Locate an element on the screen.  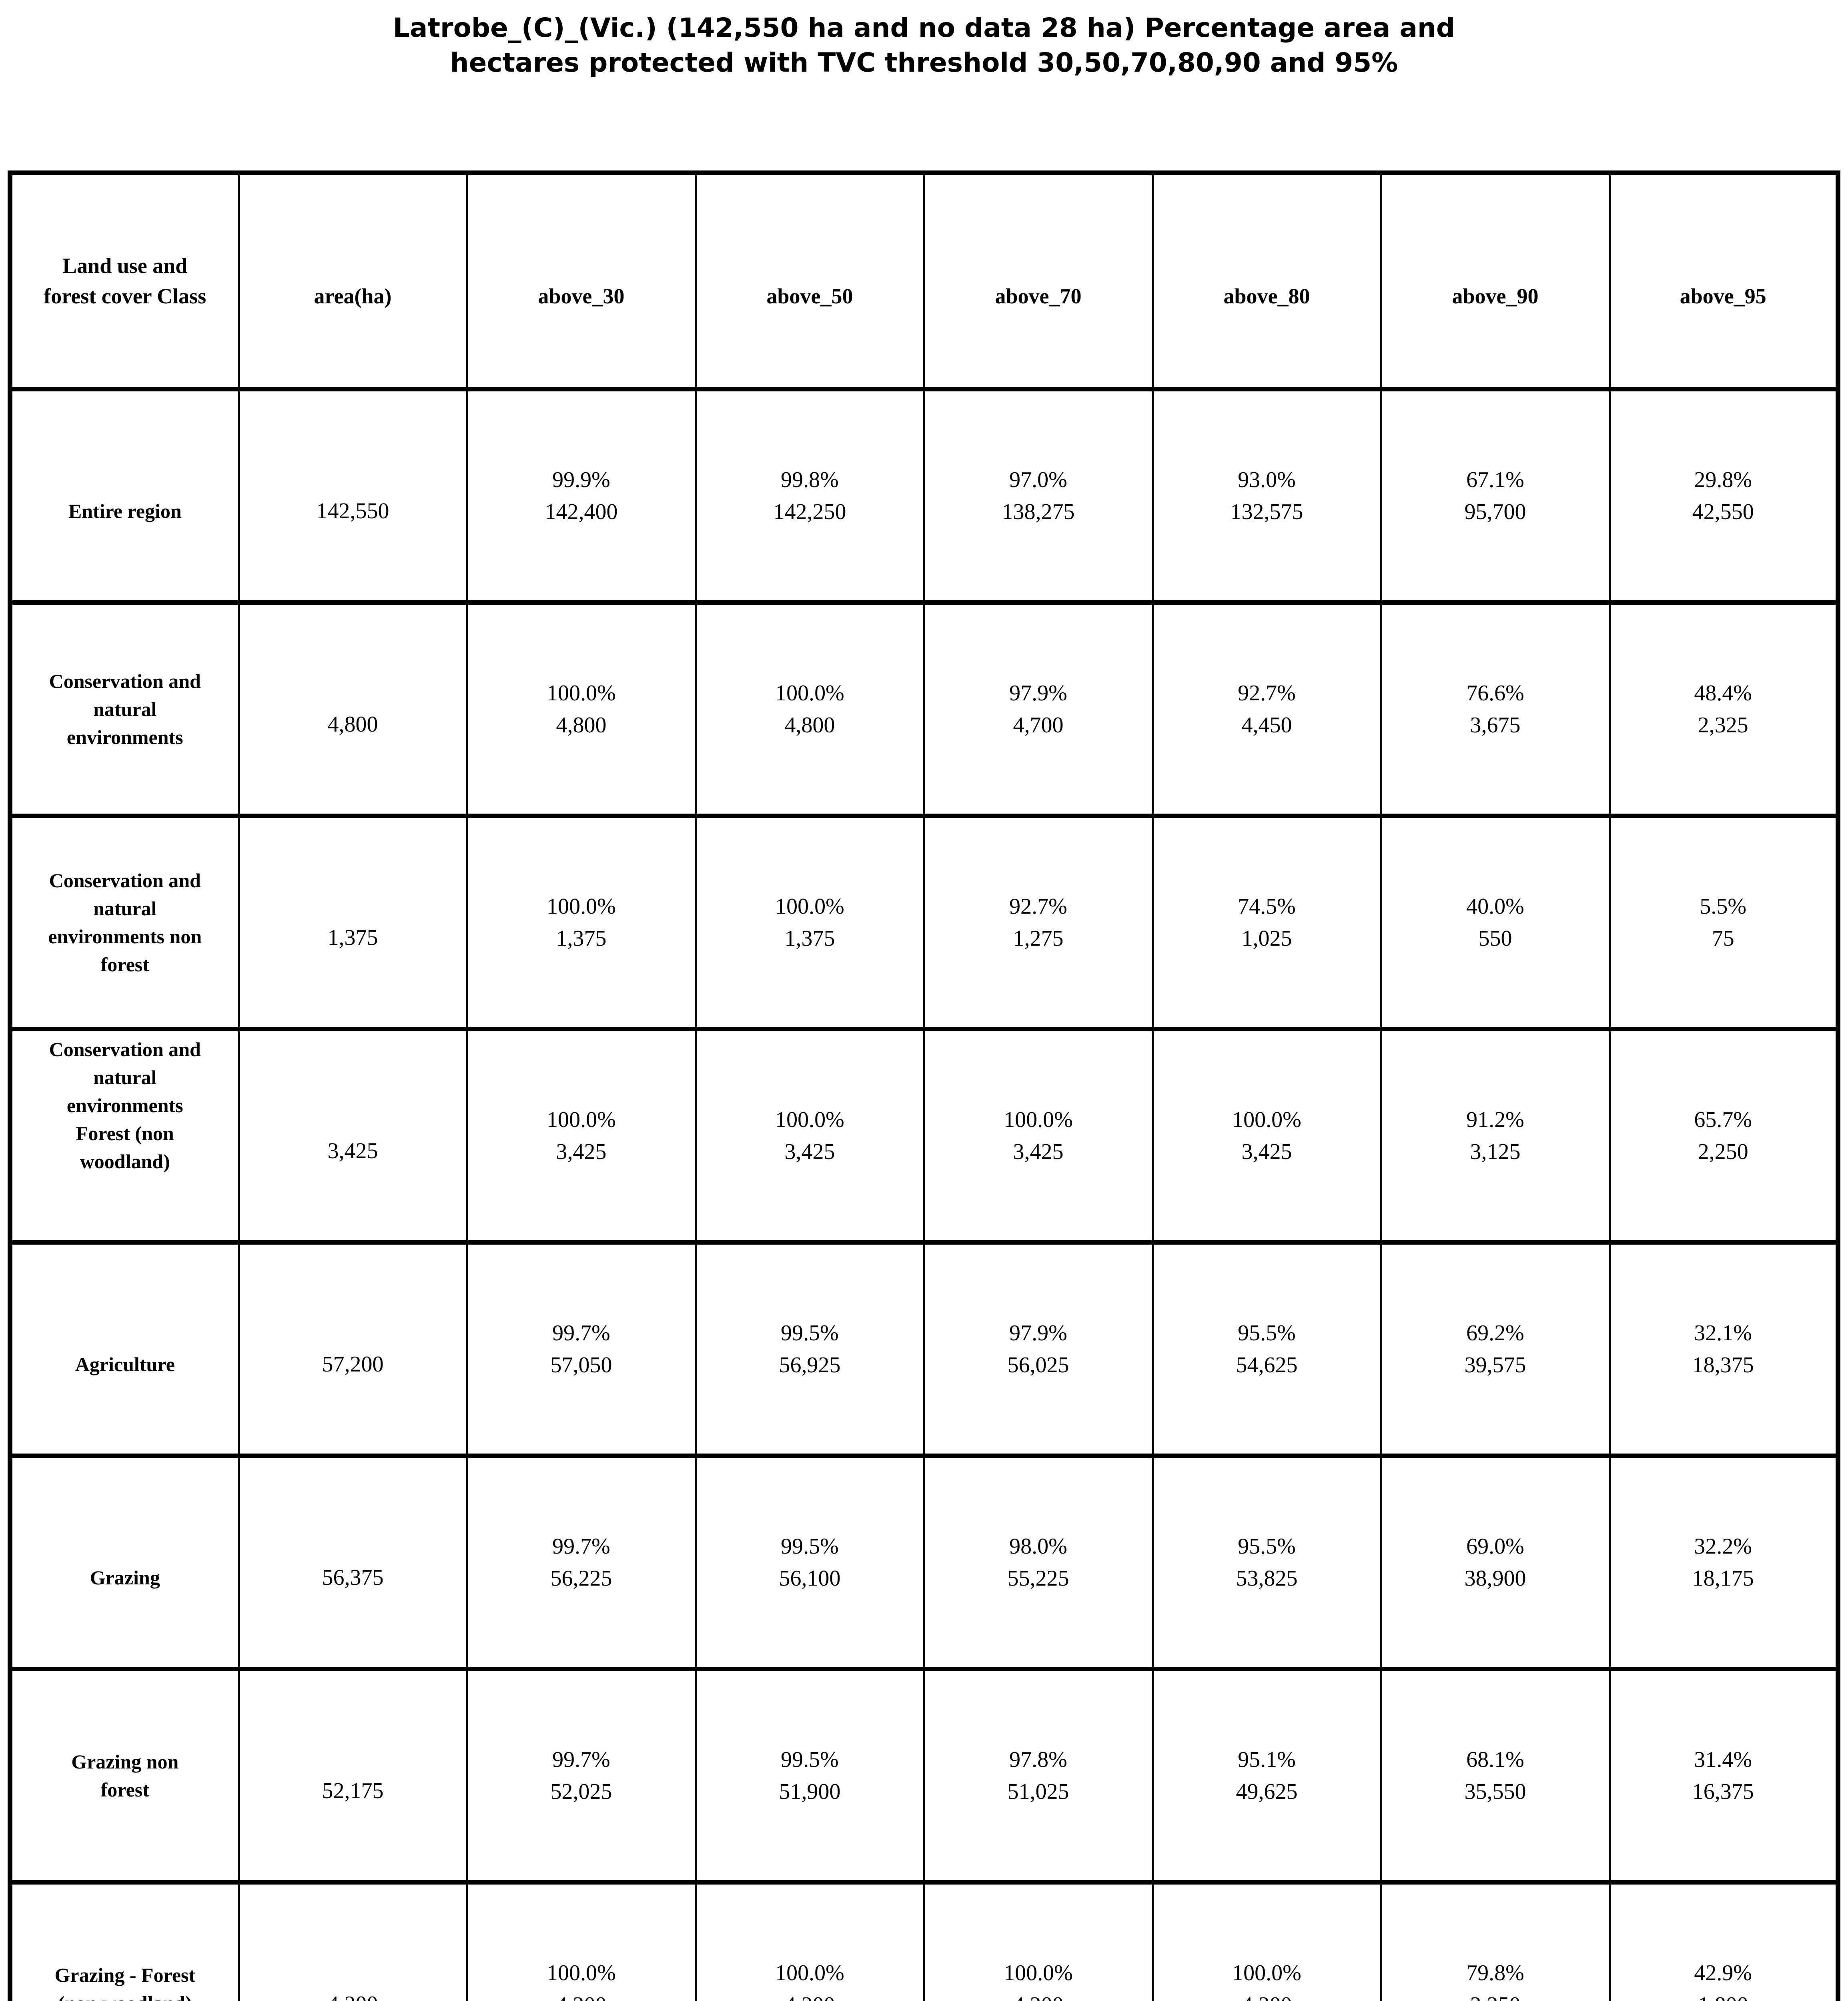
row-threshold-cell: 67.1% 95,700 is located at coordinates (1495, 496).